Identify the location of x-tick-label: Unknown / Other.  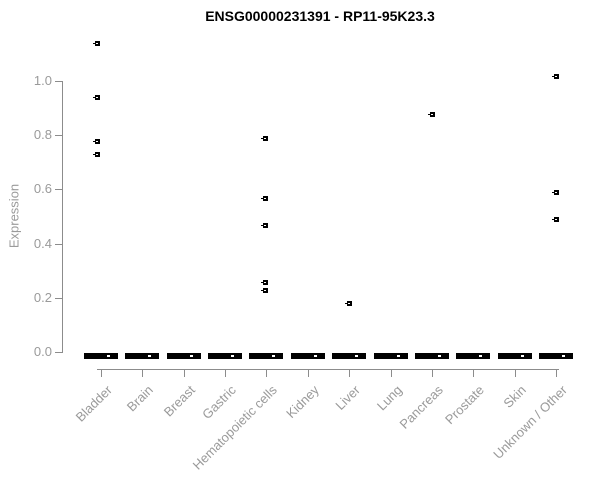
(530, 422).